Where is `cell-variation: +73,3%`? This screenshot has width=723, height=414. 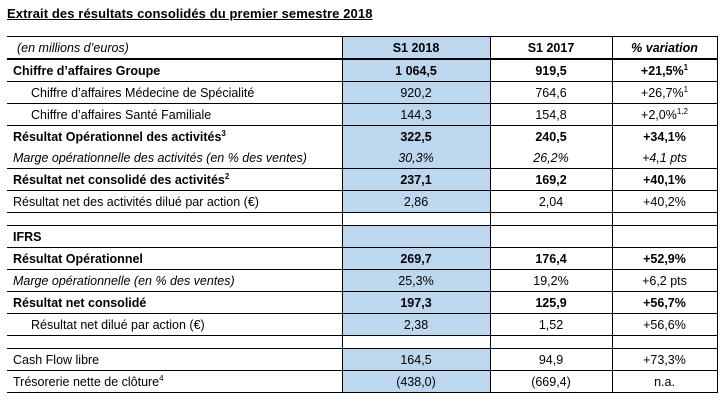
cell-variation: +73,3% is located at coordinates (664, 359).